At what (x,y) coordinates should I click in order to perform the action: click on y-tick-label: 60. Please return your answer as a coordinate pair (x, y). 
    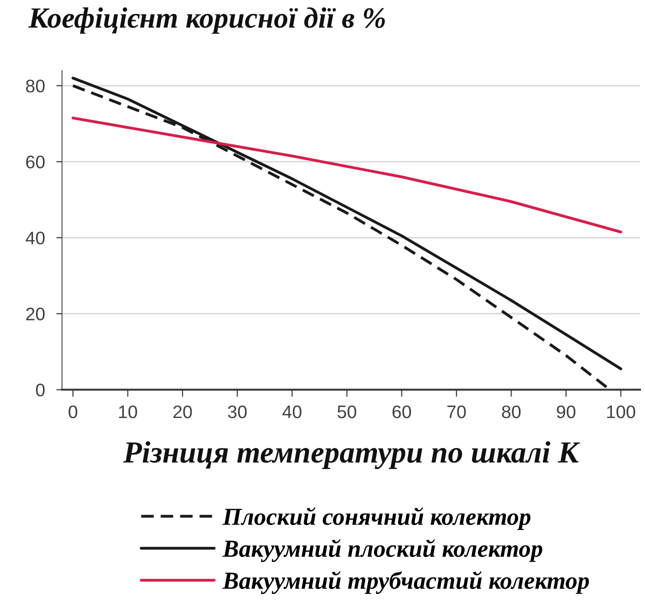
    Looking at the image, I should click on (35, 162).